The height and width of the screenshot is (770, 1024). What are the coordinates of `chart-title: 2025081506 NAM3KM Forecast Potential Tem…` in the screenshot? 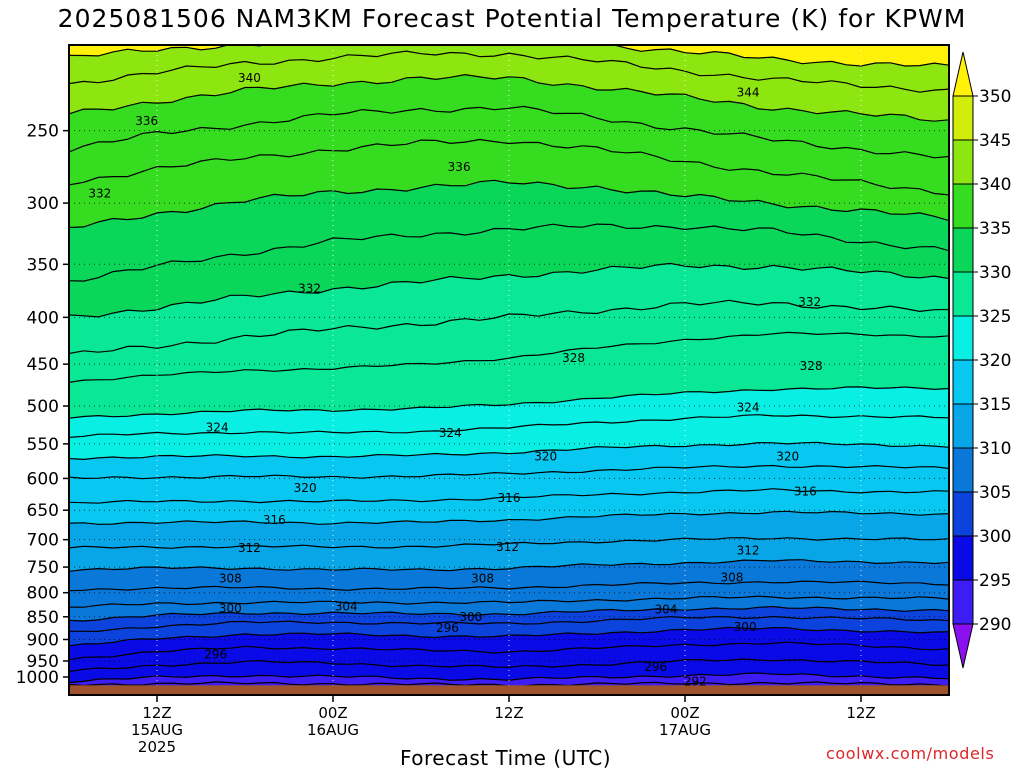 It's located at (512, 18).